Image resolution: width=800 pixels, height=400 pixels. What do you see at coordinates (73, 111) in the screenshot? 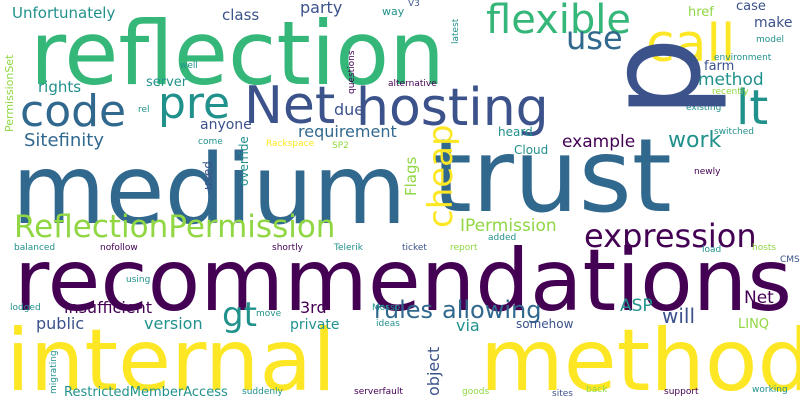
I see `word-code: code` at bounding box center [73, 111].